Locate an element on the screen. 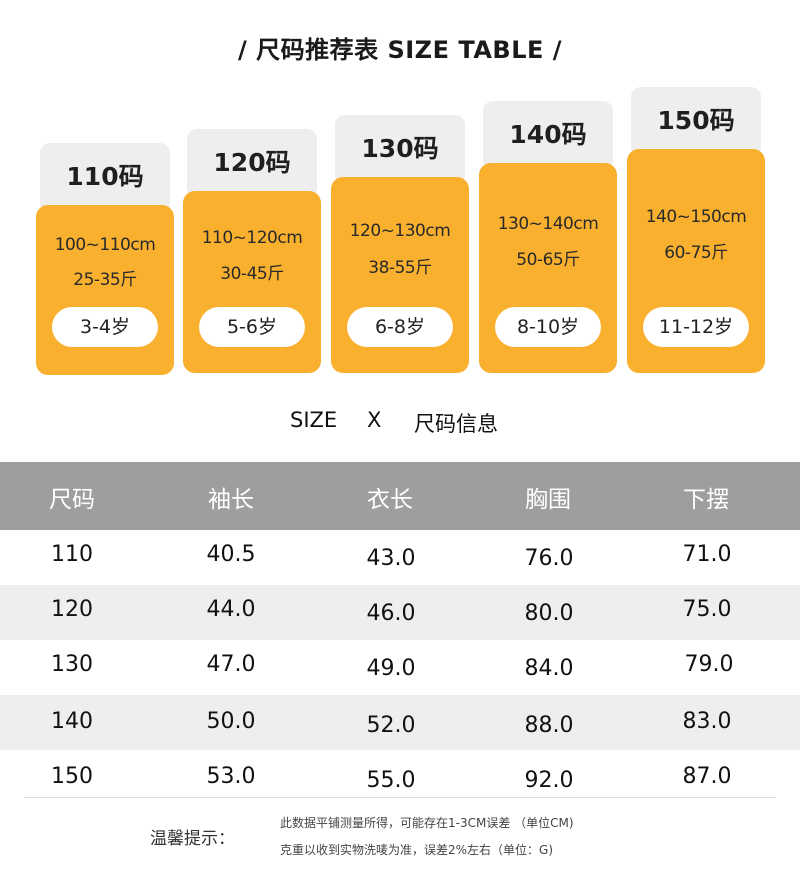 The width and height of the screenshot is (800, 876). size-label: 120码 is located at coordinates (252, 164).